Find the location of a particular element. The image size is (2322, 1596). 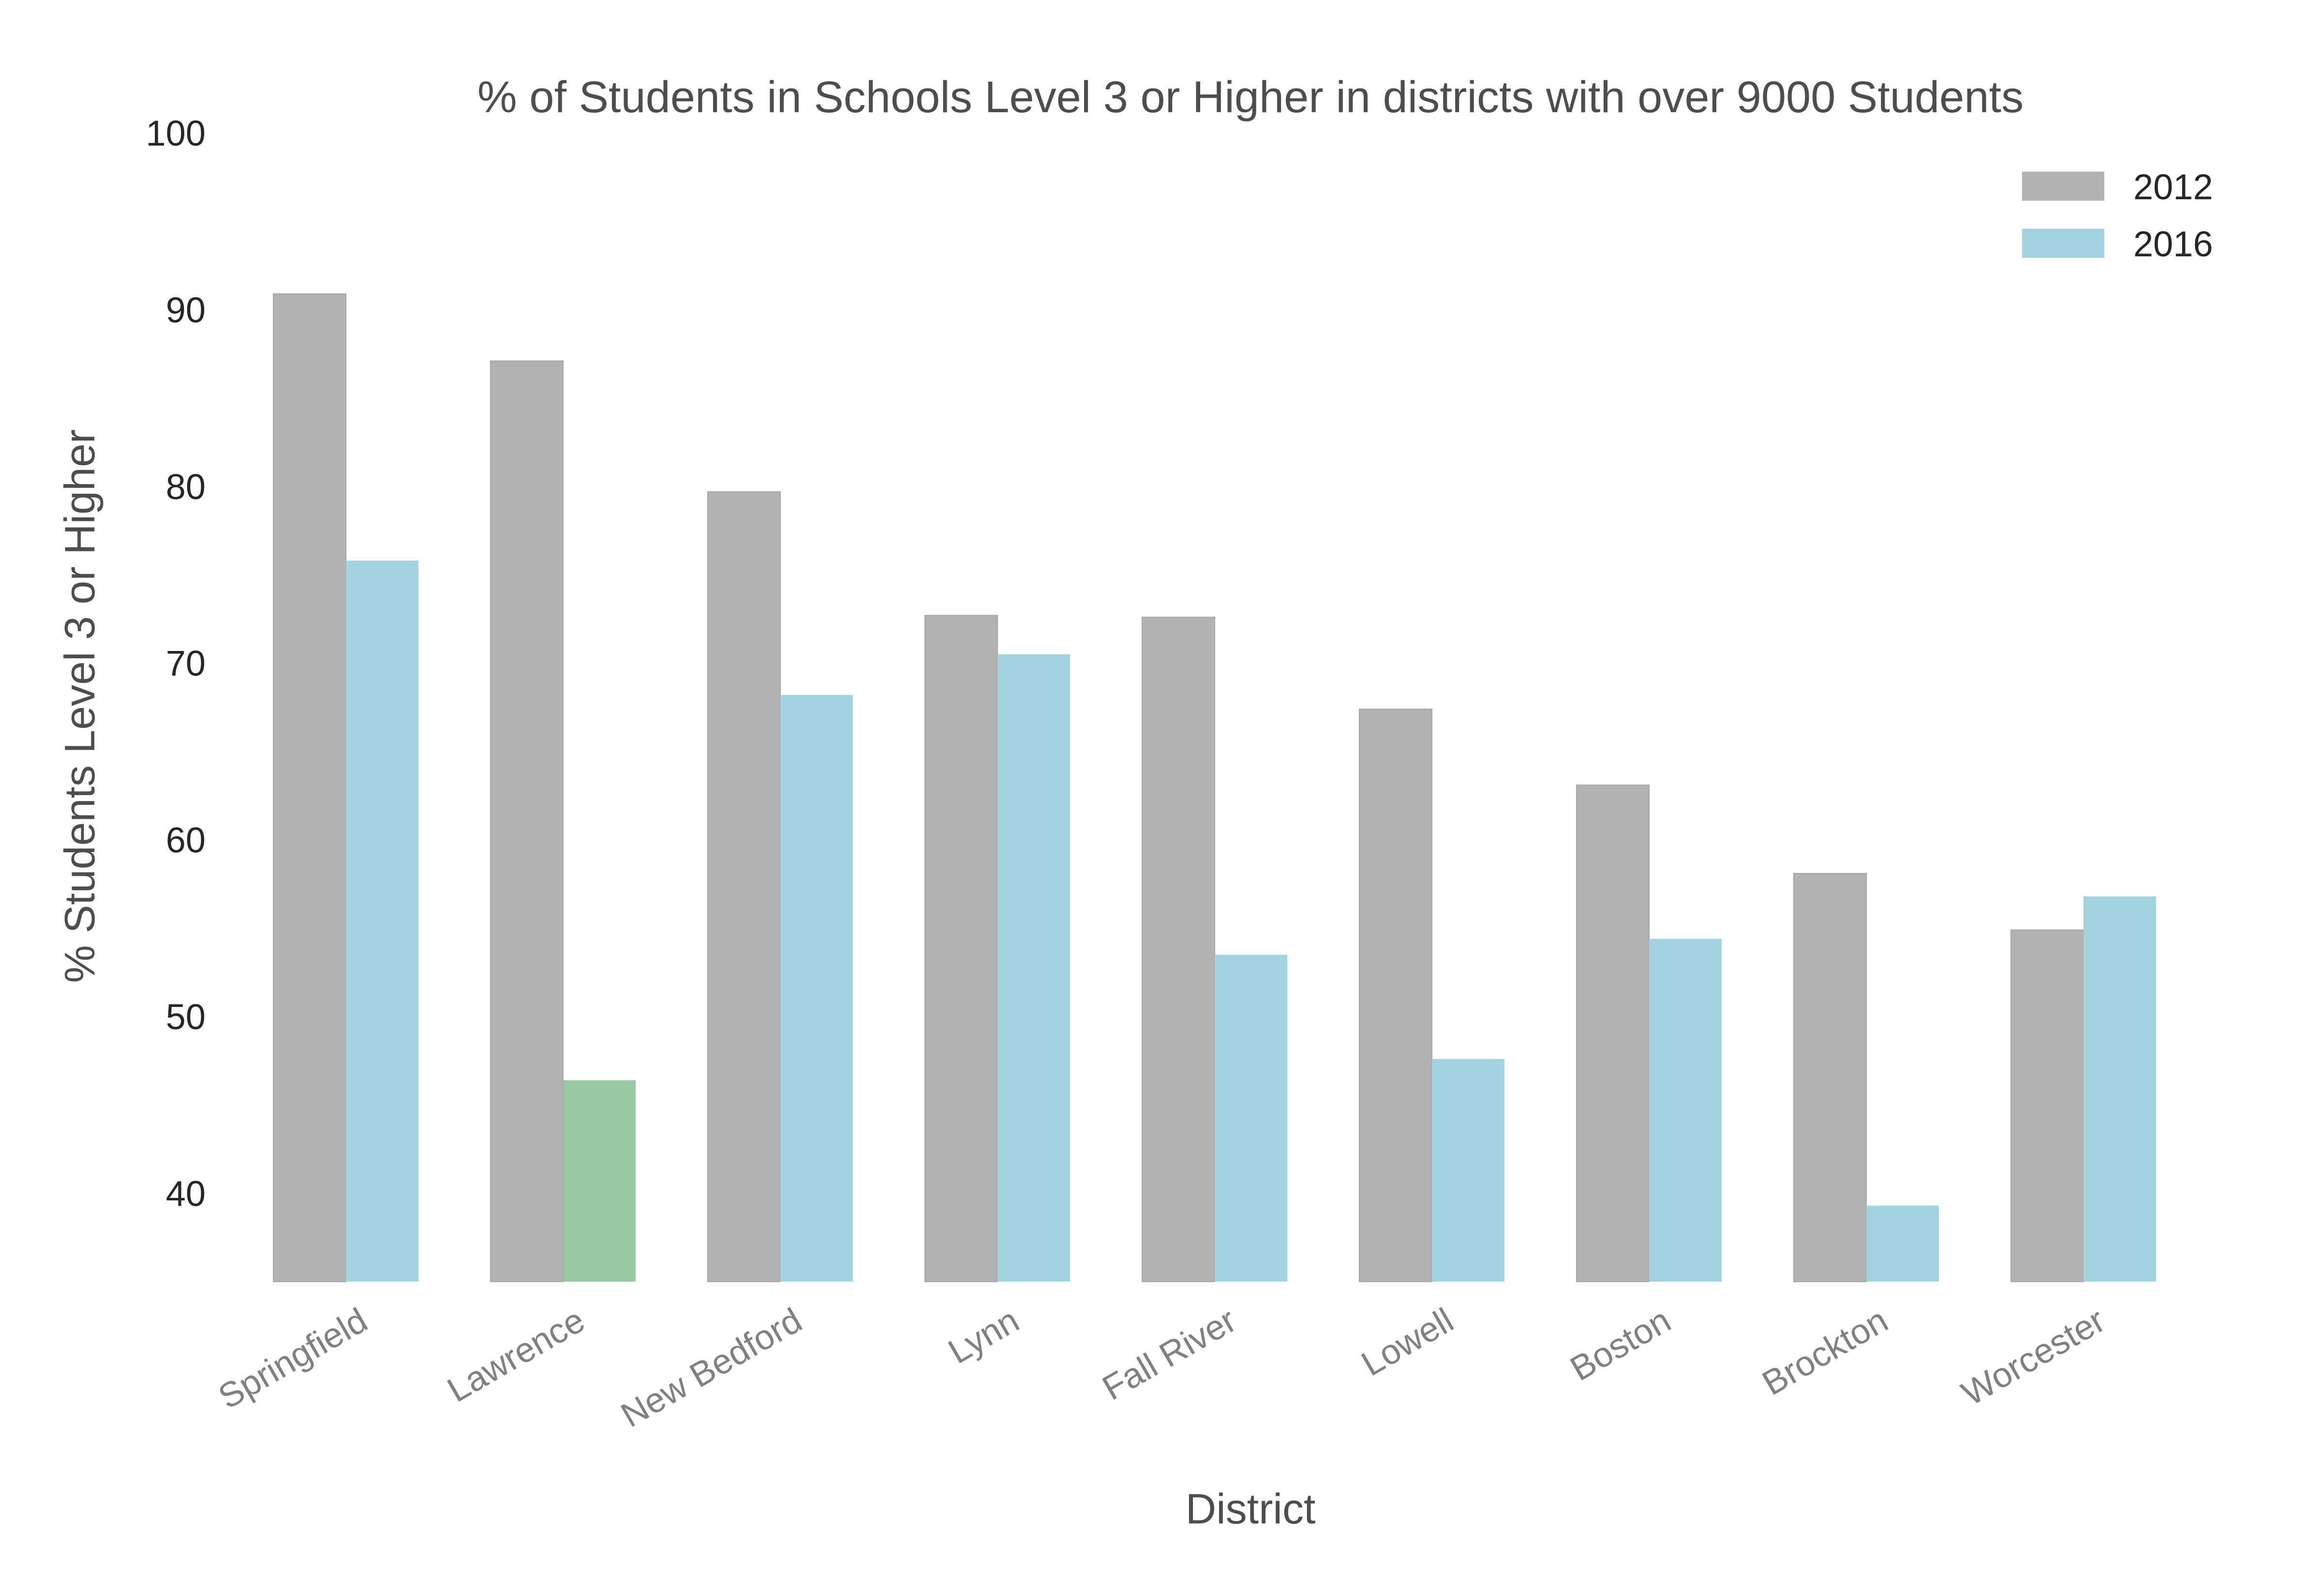

x-tick-label: New Bedford is located at coordinates (711, 1368).